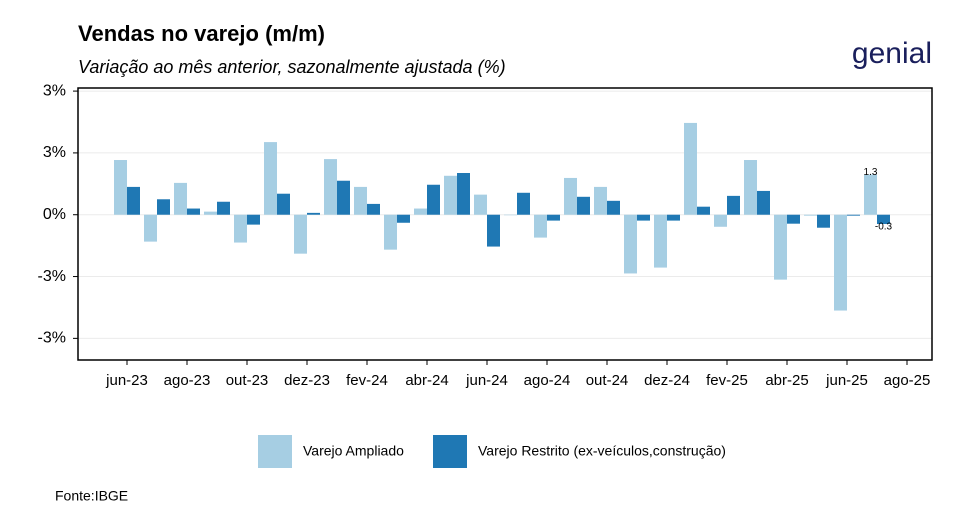 The width and height of the screenshot is (956, 531). Describe the element at coordinates (727, 380) in the screenshot. I see `x-tick-label: fev-25` at that location.